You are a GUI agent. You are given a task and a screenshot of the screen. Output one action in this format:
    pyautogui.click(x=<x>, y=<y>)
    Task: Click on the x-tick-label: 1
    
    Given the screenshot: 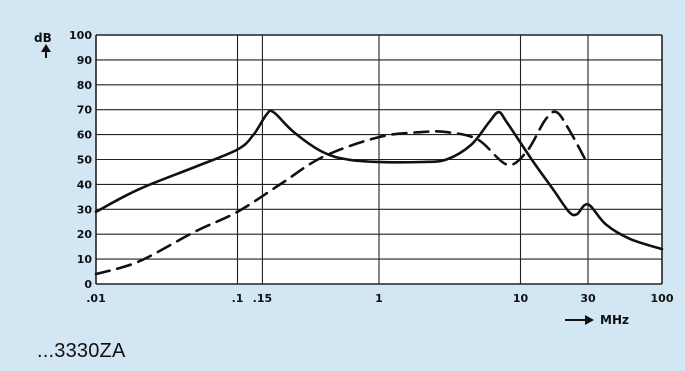 What is the action you would take?
    pyautogui.click(x=379, y=298)
    